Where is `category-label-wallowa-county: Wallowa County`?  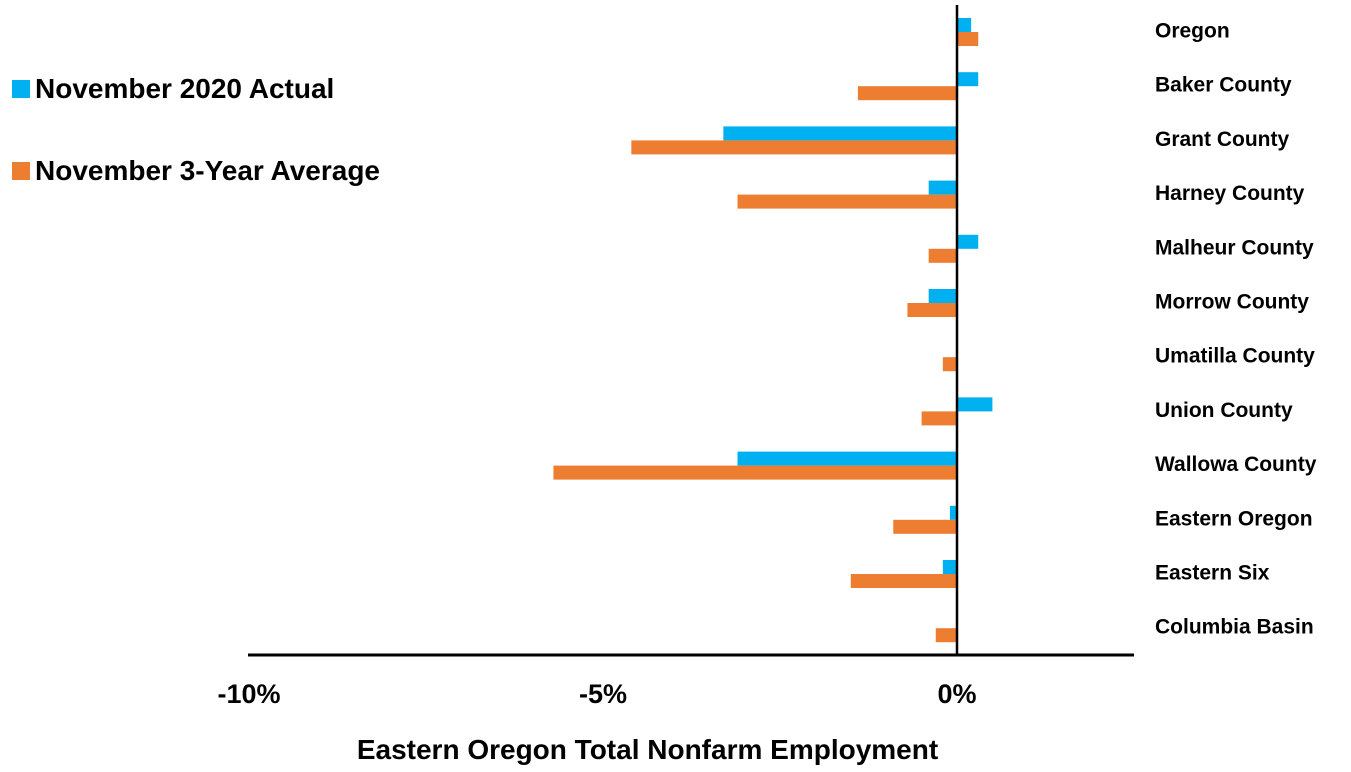 category-label-wallowa-county: Wallowa County is located at coordinates (1236, 464).